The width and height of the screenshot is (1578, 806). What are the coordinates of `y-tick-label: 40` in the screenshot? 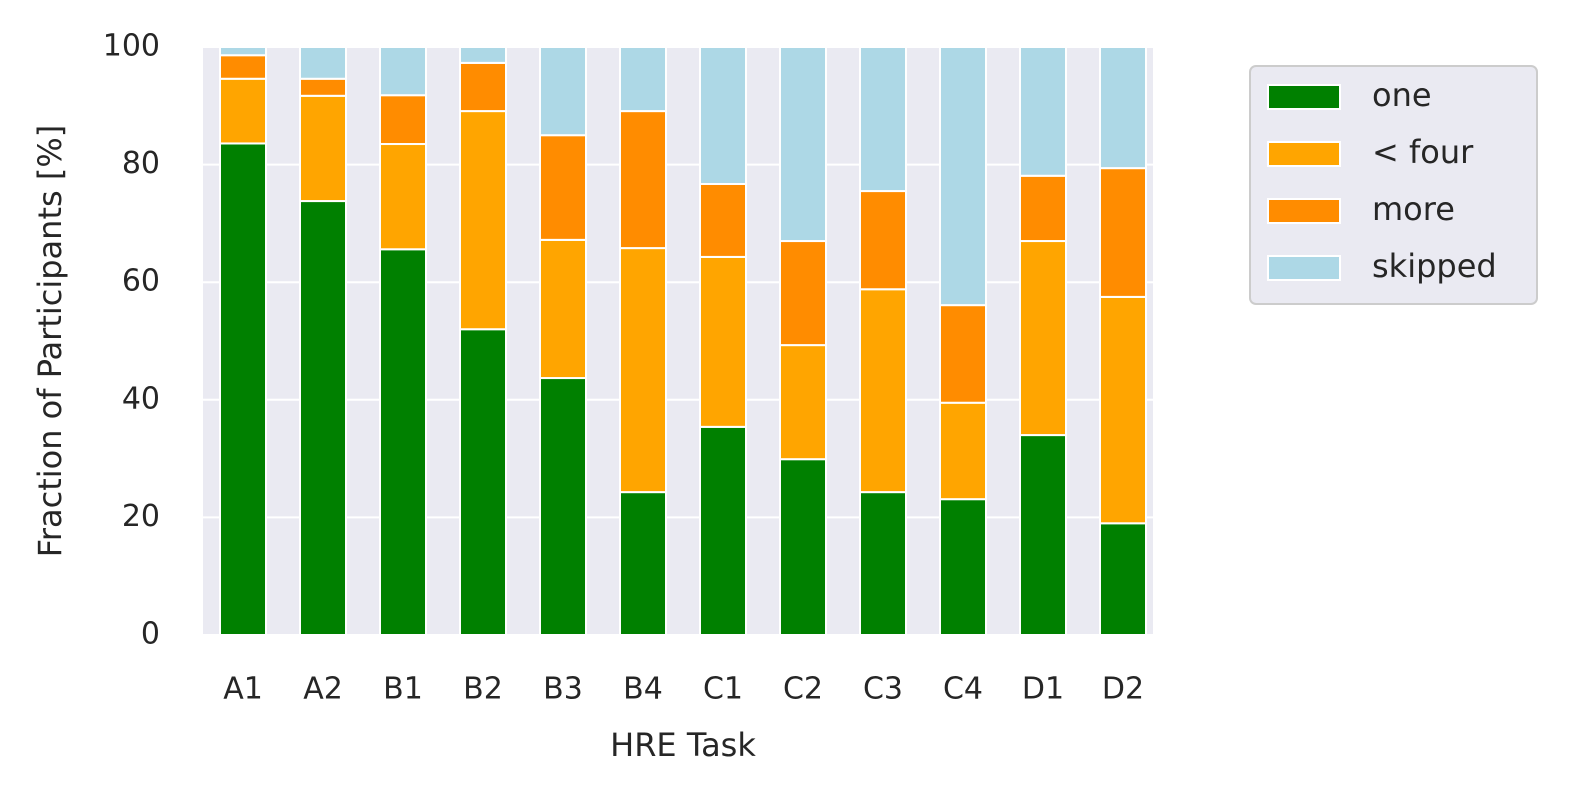 It's located at (141, 398).